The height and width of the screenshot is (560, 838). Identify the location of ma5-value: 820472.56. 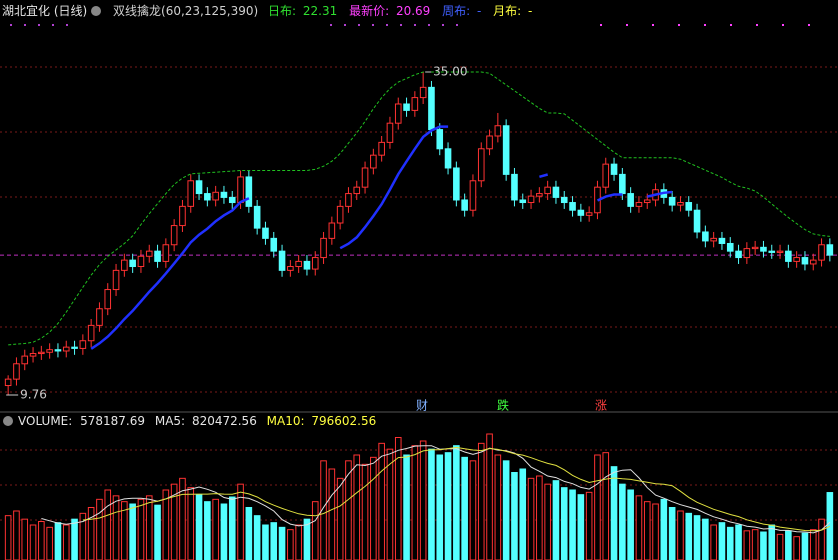
(224, 421).